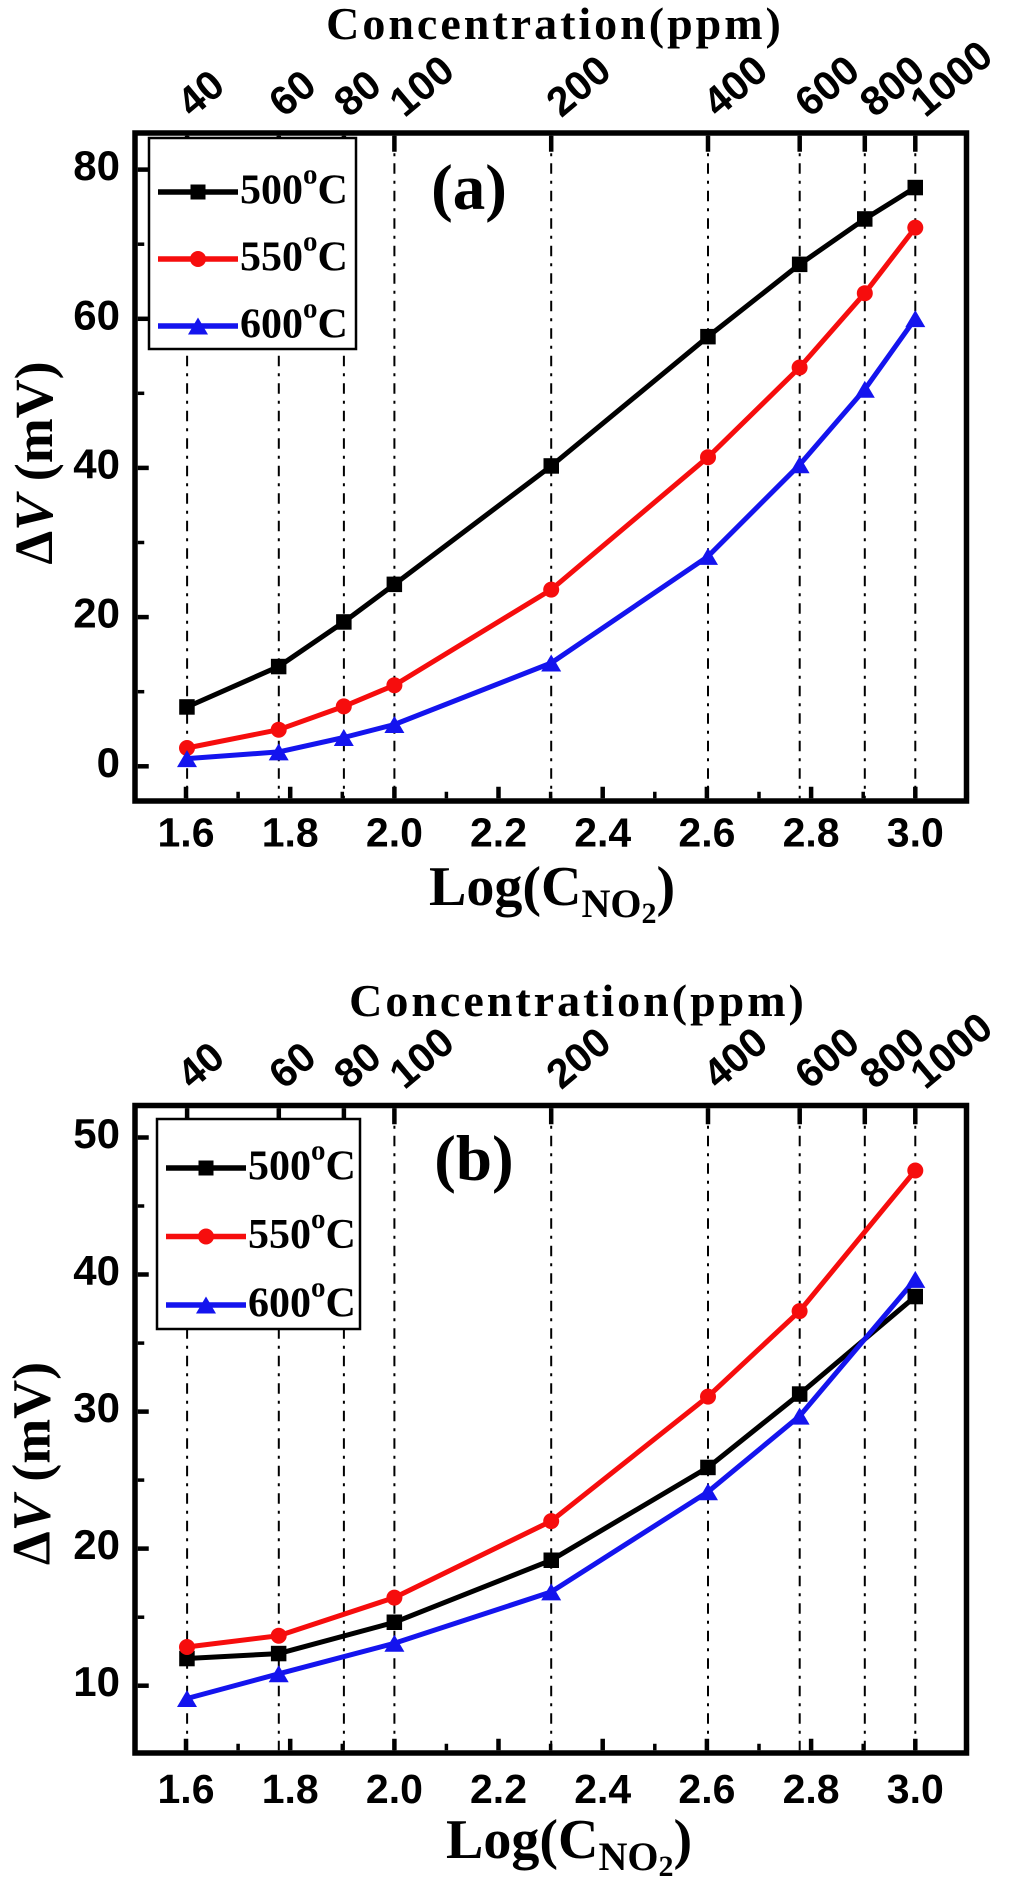 Image resolution: width=1024 pixels, height=1895 pixels. Describe the element at coordinates (96, 1407) in the screenshot. I see `svg-text: 30` at that location.